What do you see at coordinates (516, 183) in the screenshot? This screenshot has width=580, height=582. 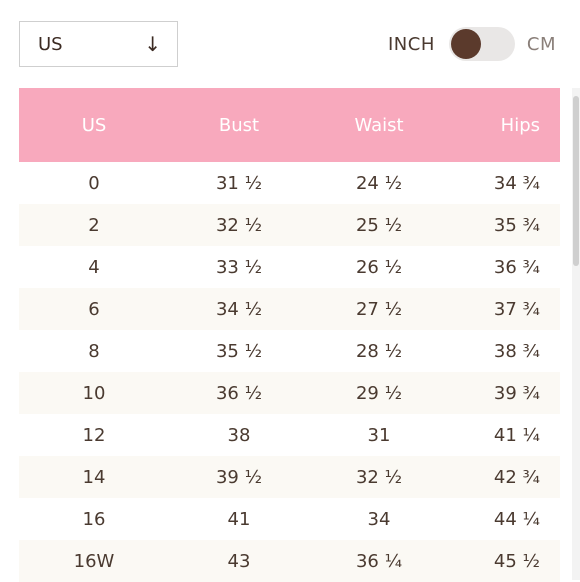 I see `hips-cell: 34 ¾` at bounding box center [516, 183].